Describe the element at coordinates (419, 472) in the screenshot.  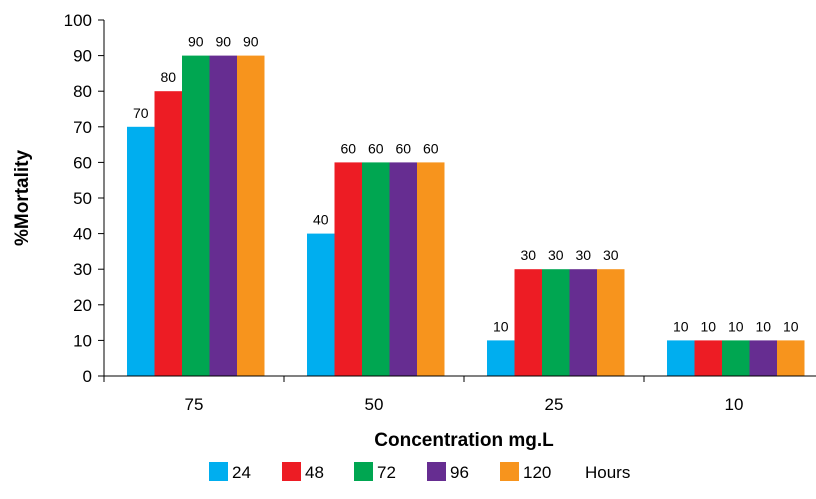
I see `legend: 24 48 72 96 120 Hours` at that location.